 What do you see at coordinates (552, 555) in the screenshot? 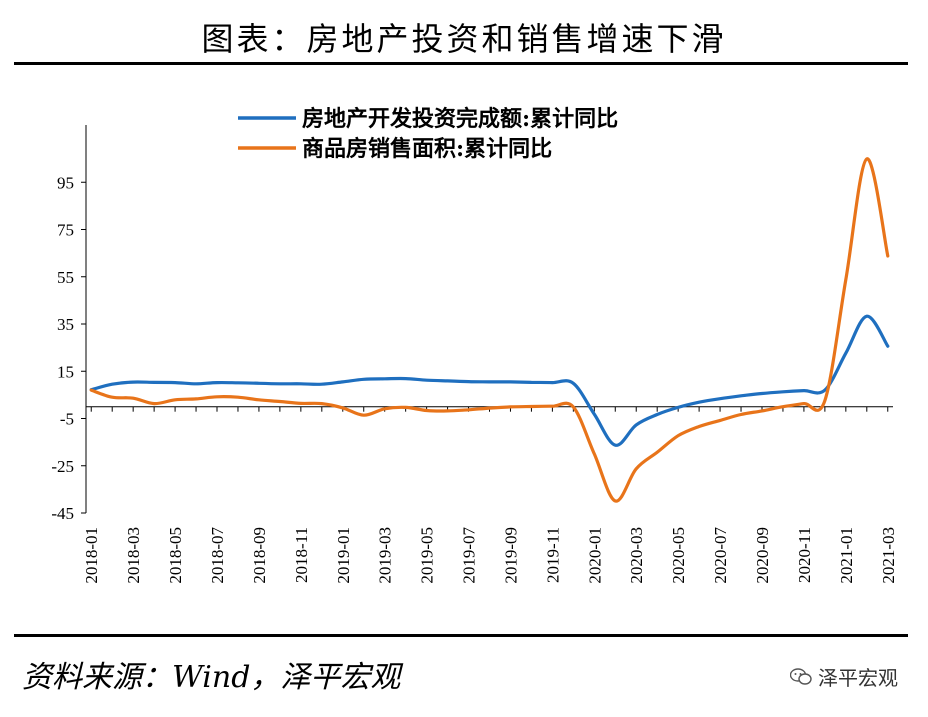
I see `x-tick-label: 2019-11` at bounding box center [552, 555].